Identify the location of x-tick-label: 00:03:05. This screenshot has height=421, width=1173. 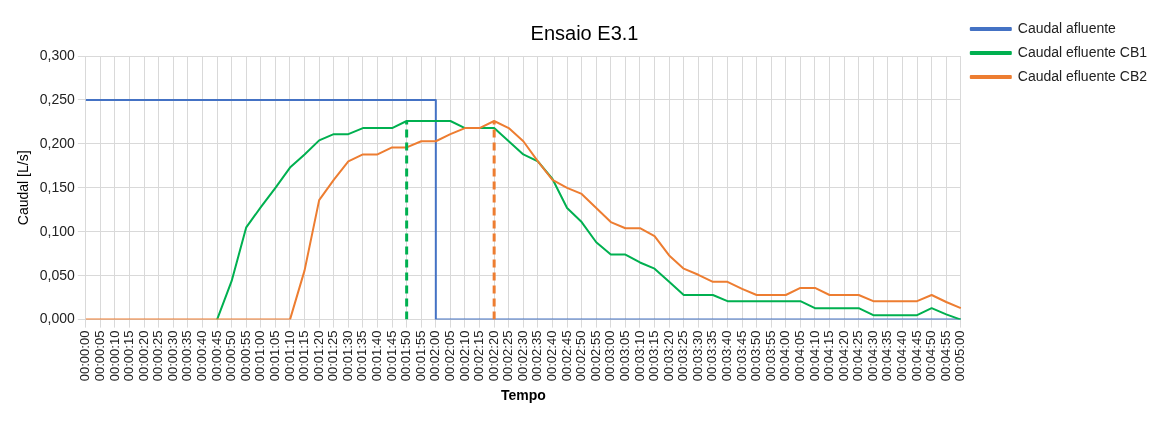
(624, 356).